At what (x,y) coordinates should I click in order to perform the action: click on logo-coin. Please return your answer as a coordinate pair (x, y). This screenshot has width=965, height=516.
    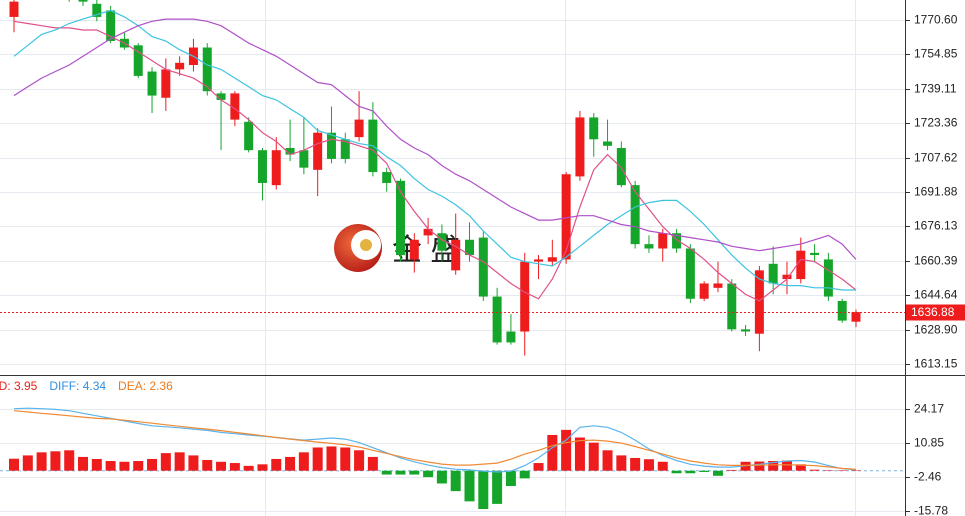
    Looking at the image, I should click on (366, 245).